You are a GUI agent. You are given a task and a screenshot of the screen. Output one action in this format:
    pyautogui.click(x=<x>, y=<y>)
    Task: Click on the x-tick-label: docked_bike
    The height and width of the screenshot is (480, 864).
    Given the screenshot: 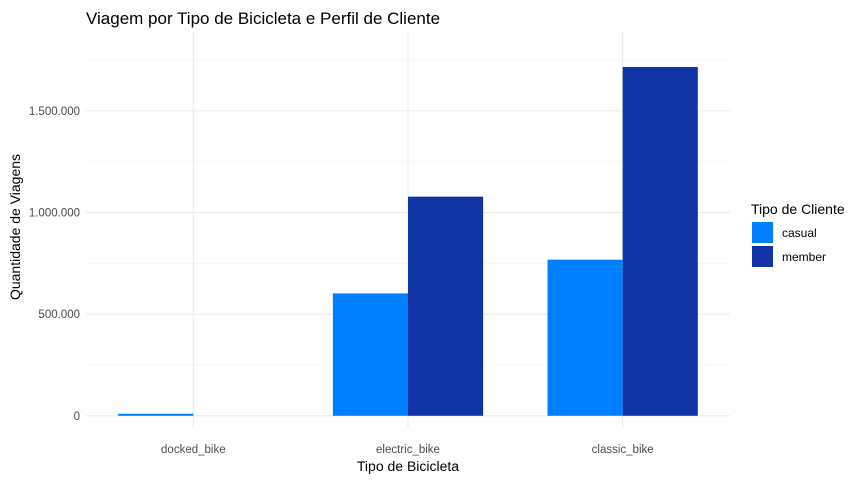 What is the action you would take?
    pyautogui.click(x=193, y=450)
    